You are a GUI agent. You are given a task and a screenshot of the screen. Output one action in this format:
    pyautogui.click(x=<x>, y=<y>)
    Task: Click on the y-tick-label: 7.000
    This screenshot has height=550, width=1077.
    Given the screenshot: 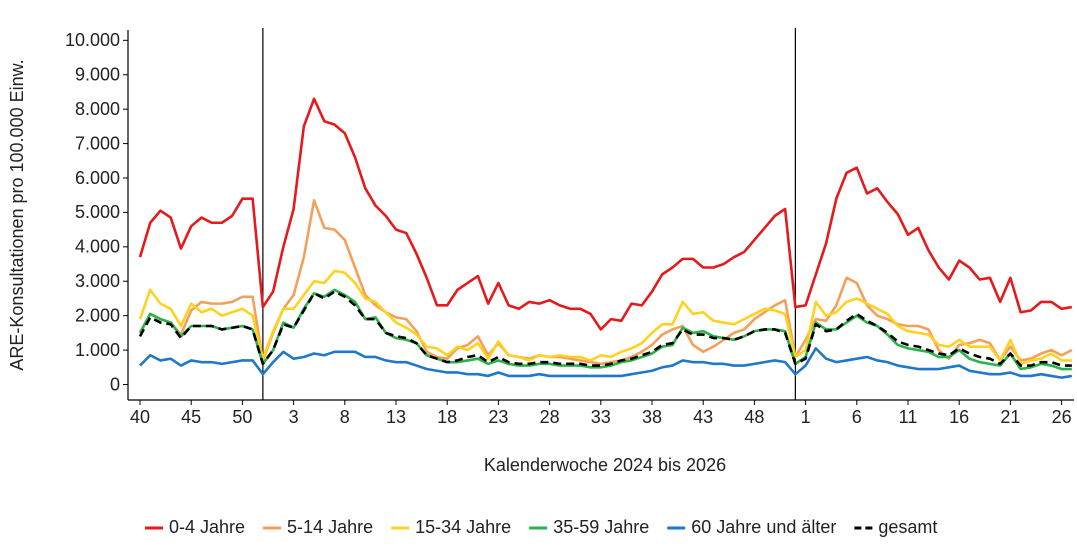 What is the action you would take?
    pyautogui.click(x=97, y=143)
    